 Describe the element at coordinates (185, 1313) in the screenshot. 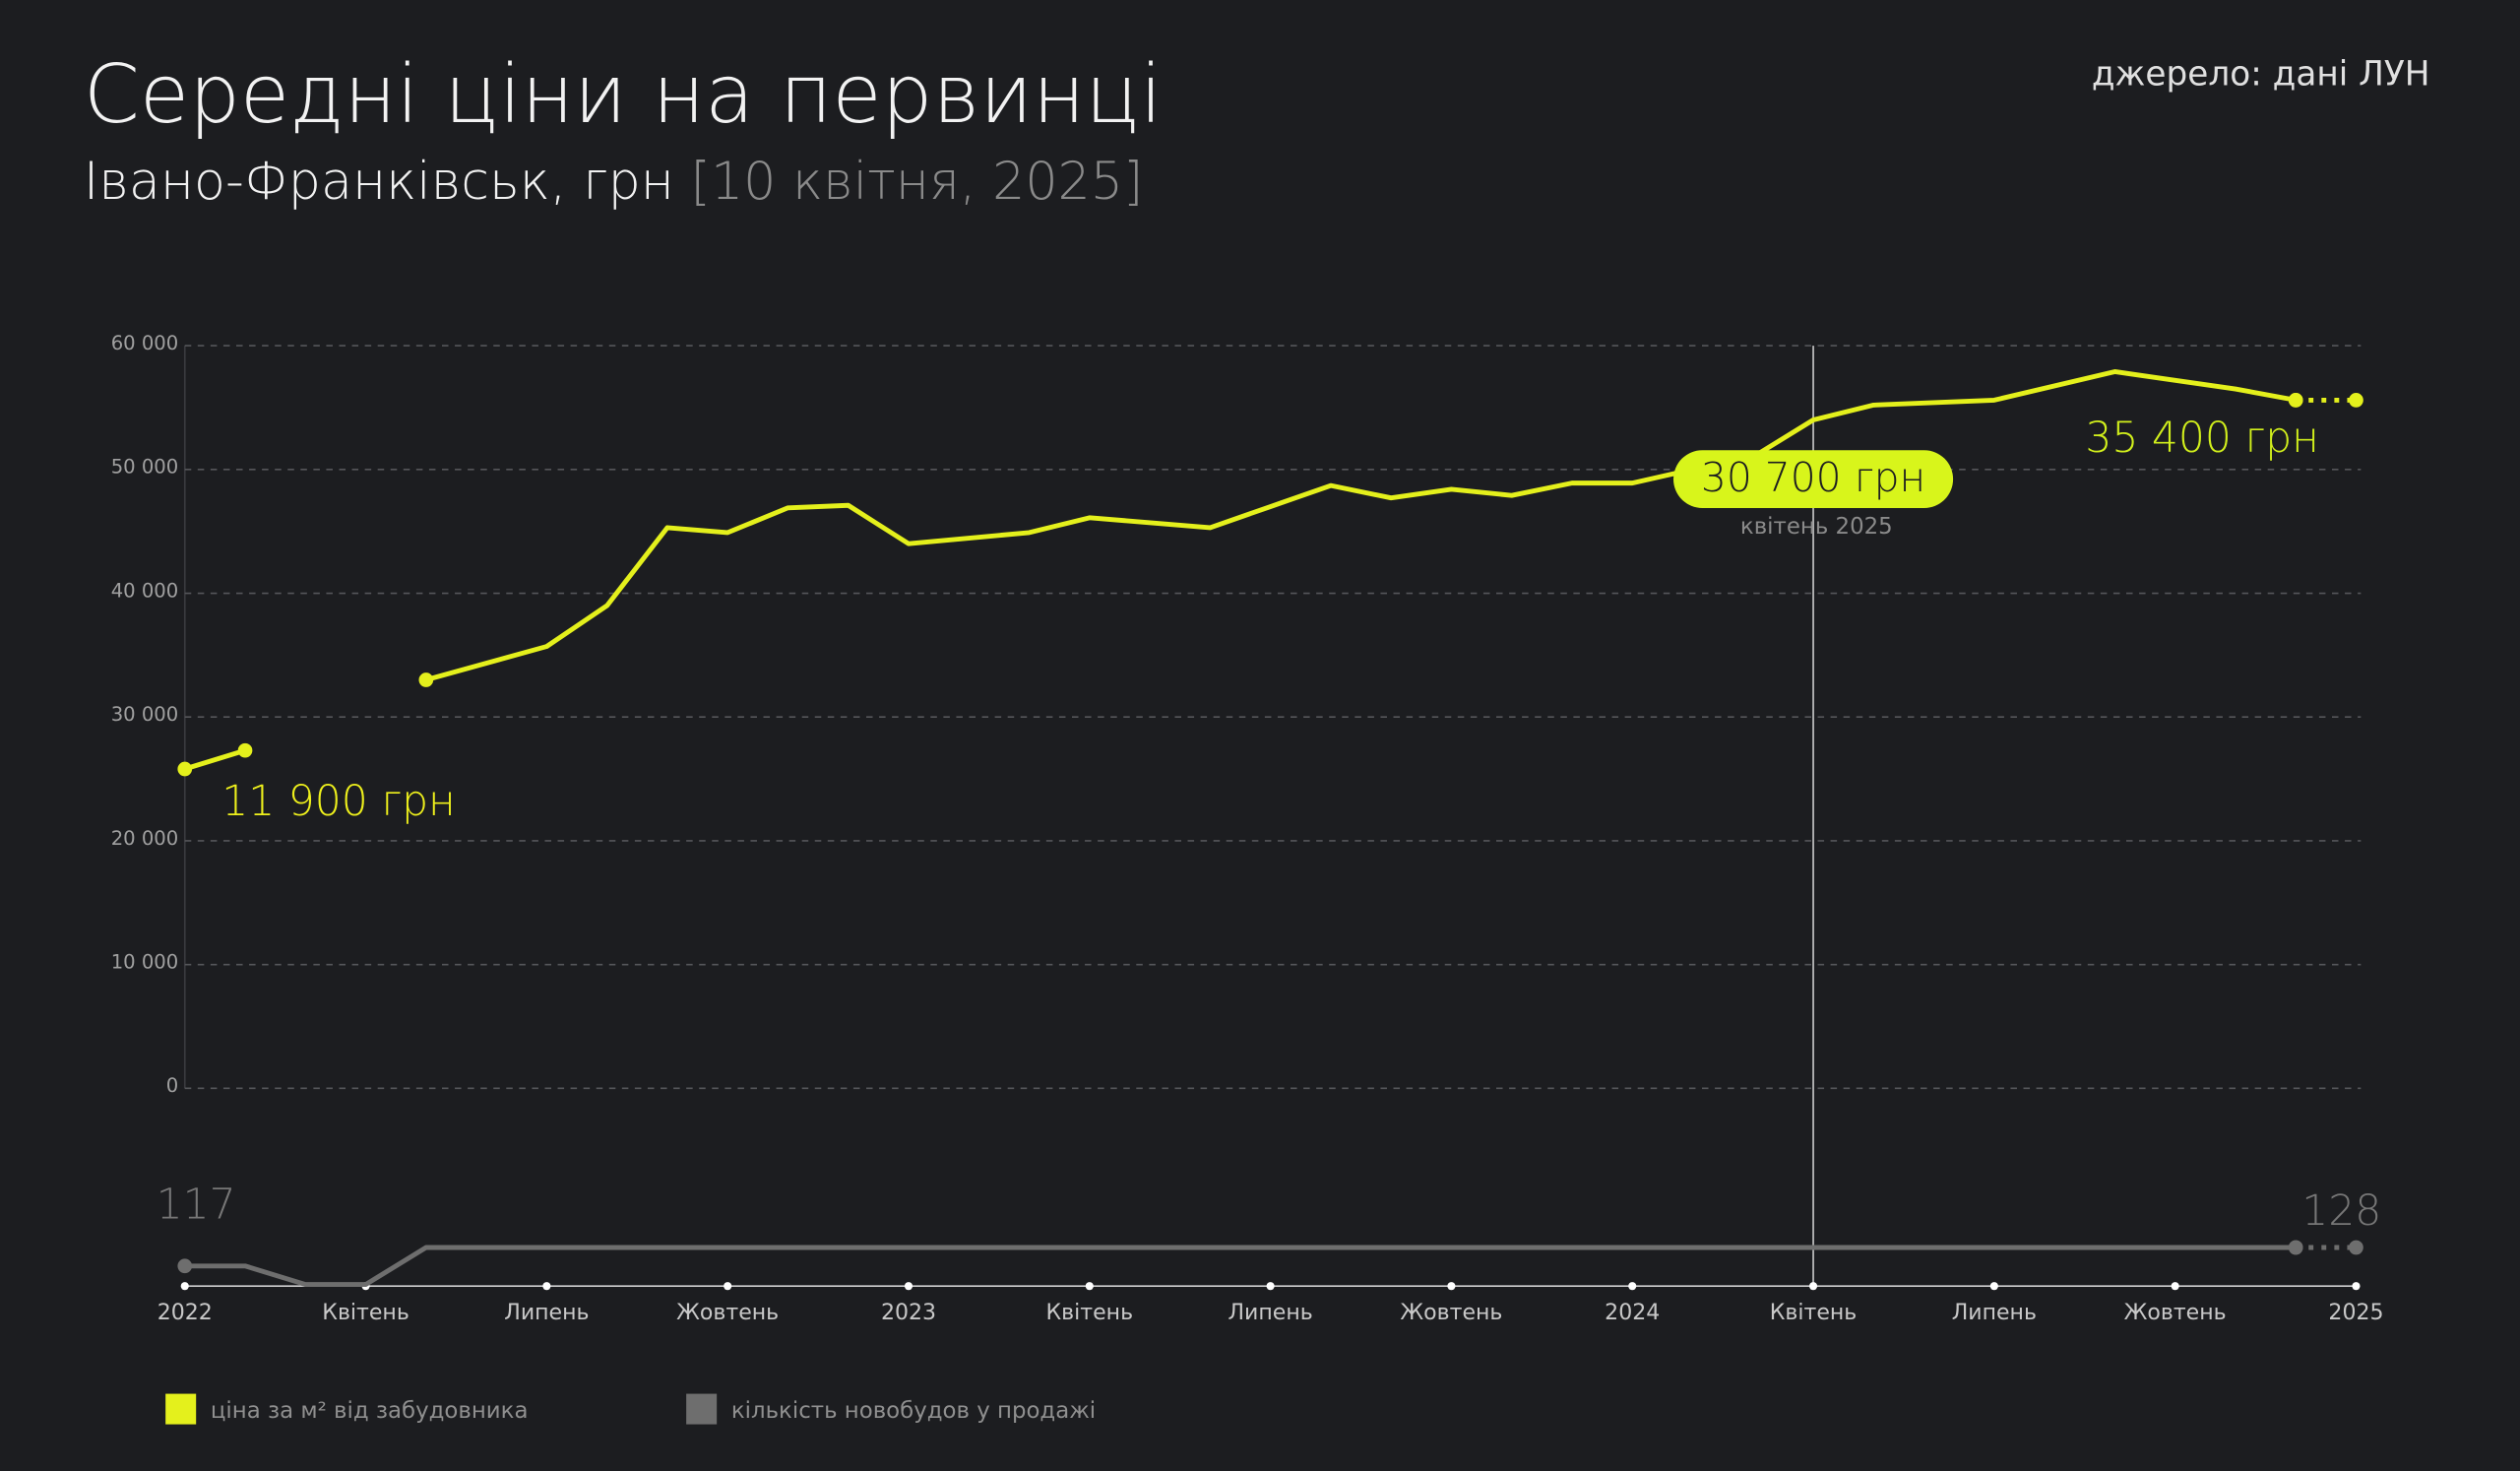

I see `x-tick-label: 2022` at that location.